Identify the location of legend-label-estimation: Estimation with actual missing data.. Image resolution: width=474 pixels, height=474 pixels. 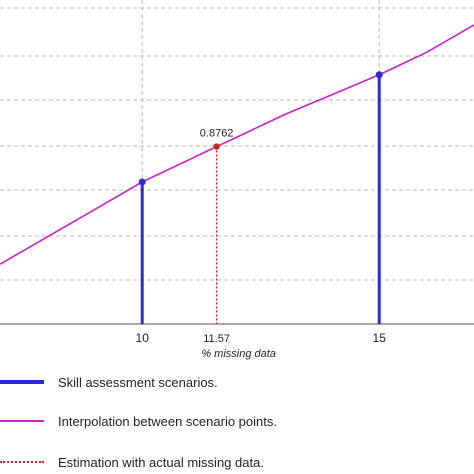
(161, 462).